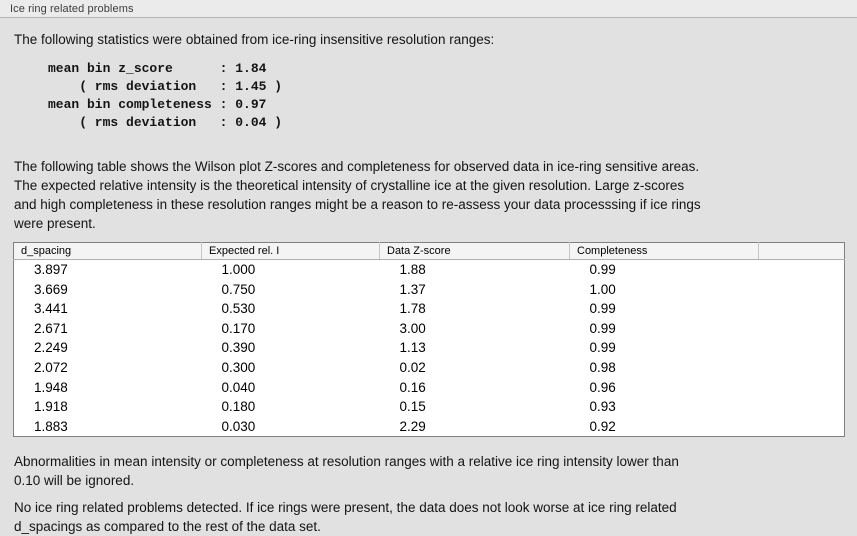 The image size is (857, 536). What do you see at coordinates (412, 269) in the screenshot?
I see `table-cell: 1.88` at bounding box center [412, 269].